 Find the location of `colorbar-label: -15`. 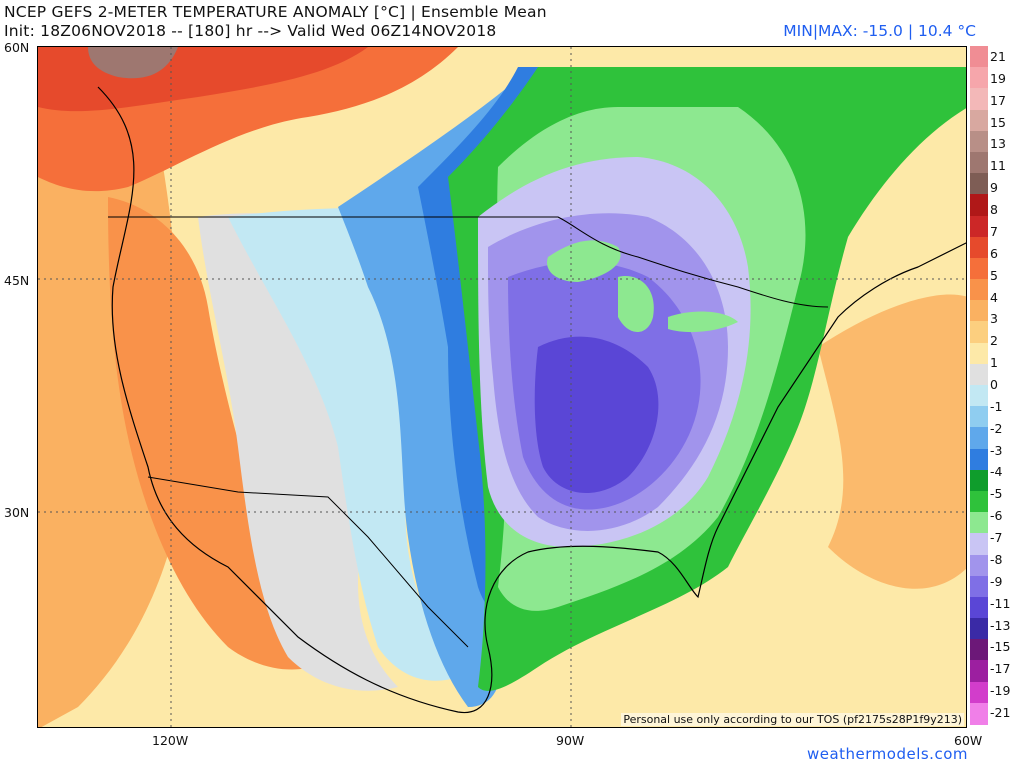

colorbar-label: -15 is located at coordinates (1000, 647).